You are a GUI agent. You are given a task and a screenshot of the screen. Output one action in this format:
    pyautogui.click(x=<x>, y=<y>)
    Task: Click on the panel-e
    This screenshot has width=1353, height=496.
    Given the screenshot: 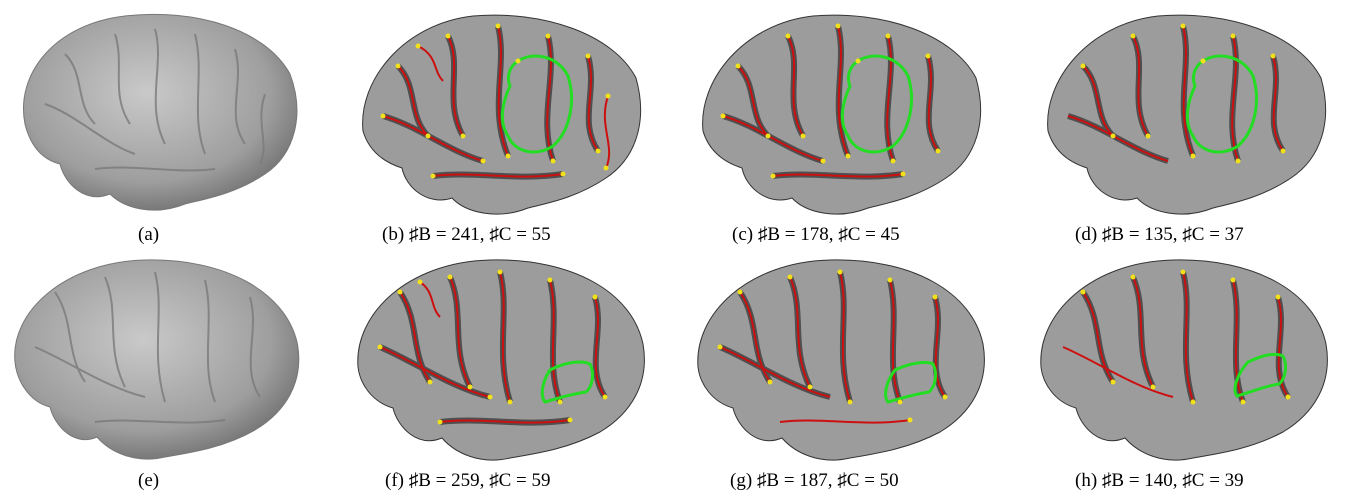 What is the action you would take?
    pyautogui.click(x=155, y=361)
    